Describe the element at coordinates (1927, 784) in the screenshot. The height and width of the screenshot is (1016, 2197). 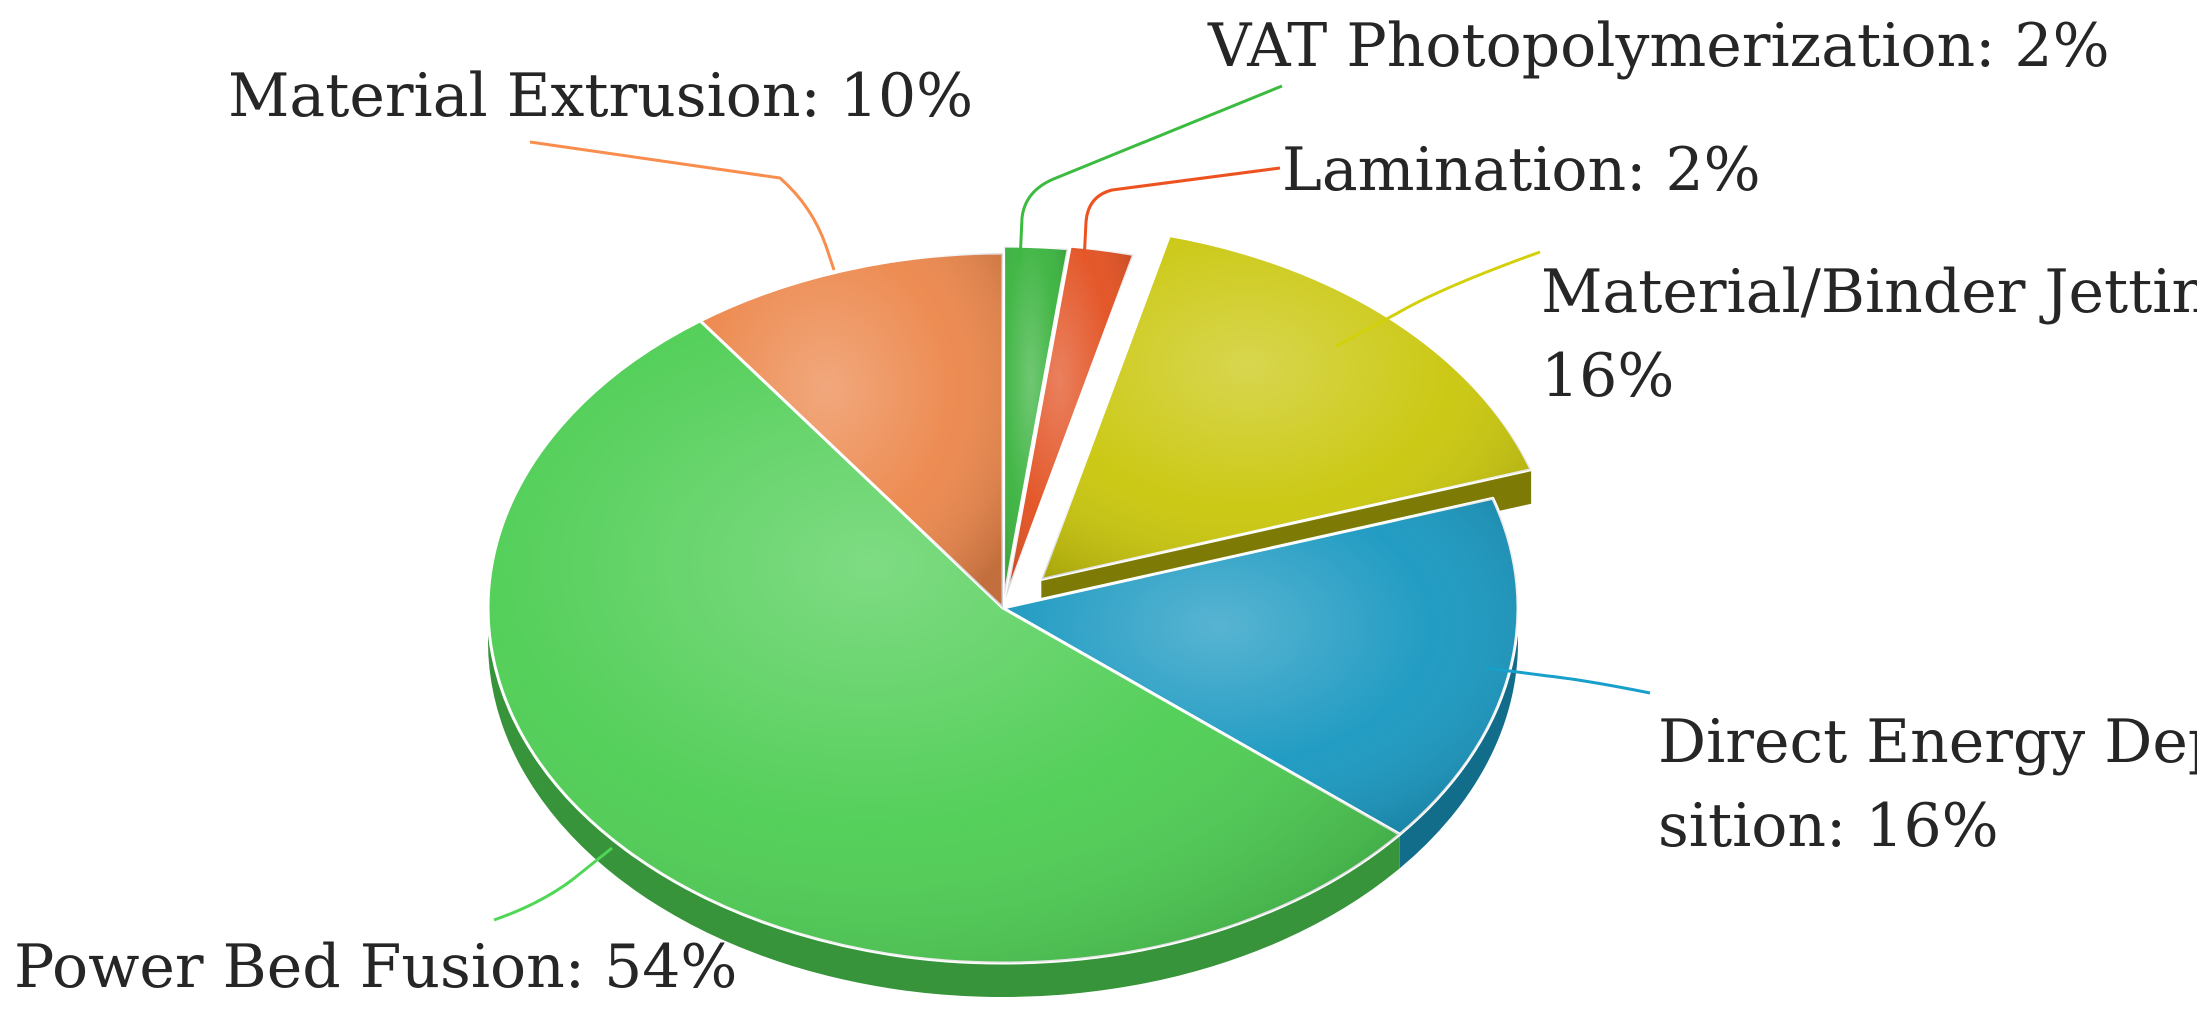
I see `data-label-direct-energy-deposition: Direct Energy Depo- sition: 16%` at that location.